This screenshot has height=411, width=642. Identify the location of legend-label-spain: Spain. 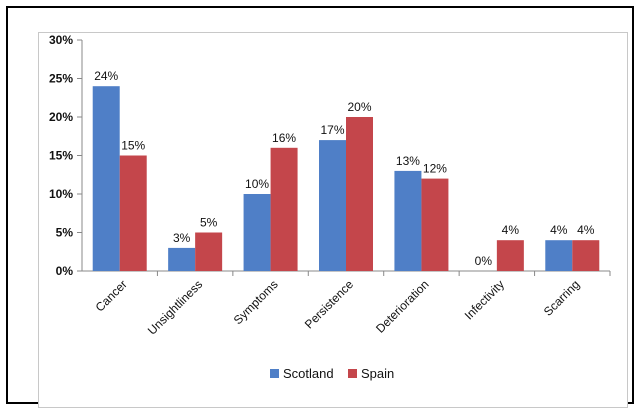
(377, 373).